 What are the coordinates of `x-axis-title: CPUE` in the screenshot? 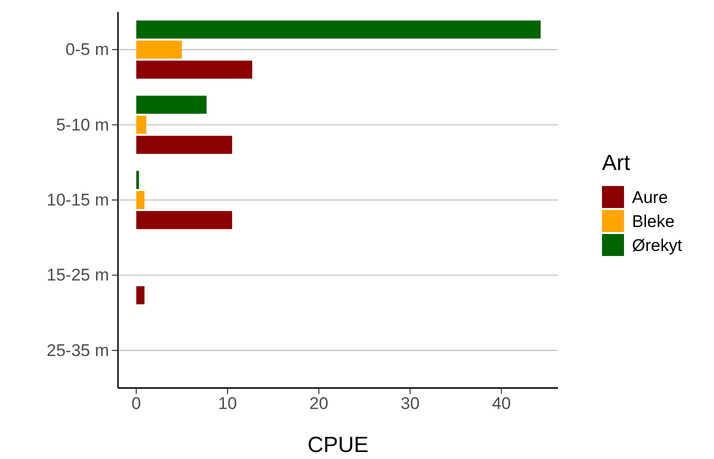 It's located at (338, 444).